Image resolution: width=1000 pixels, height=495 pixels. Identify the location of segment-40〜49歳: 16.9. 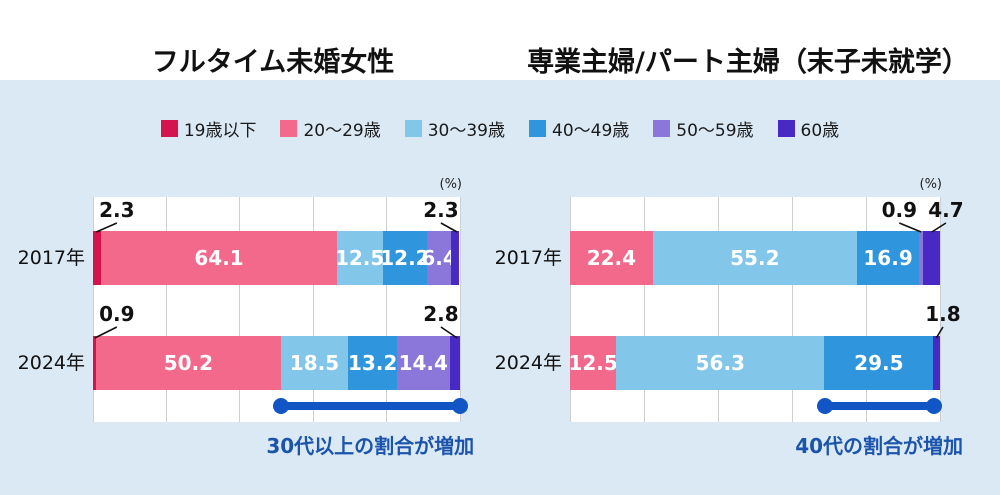
(888, 258).